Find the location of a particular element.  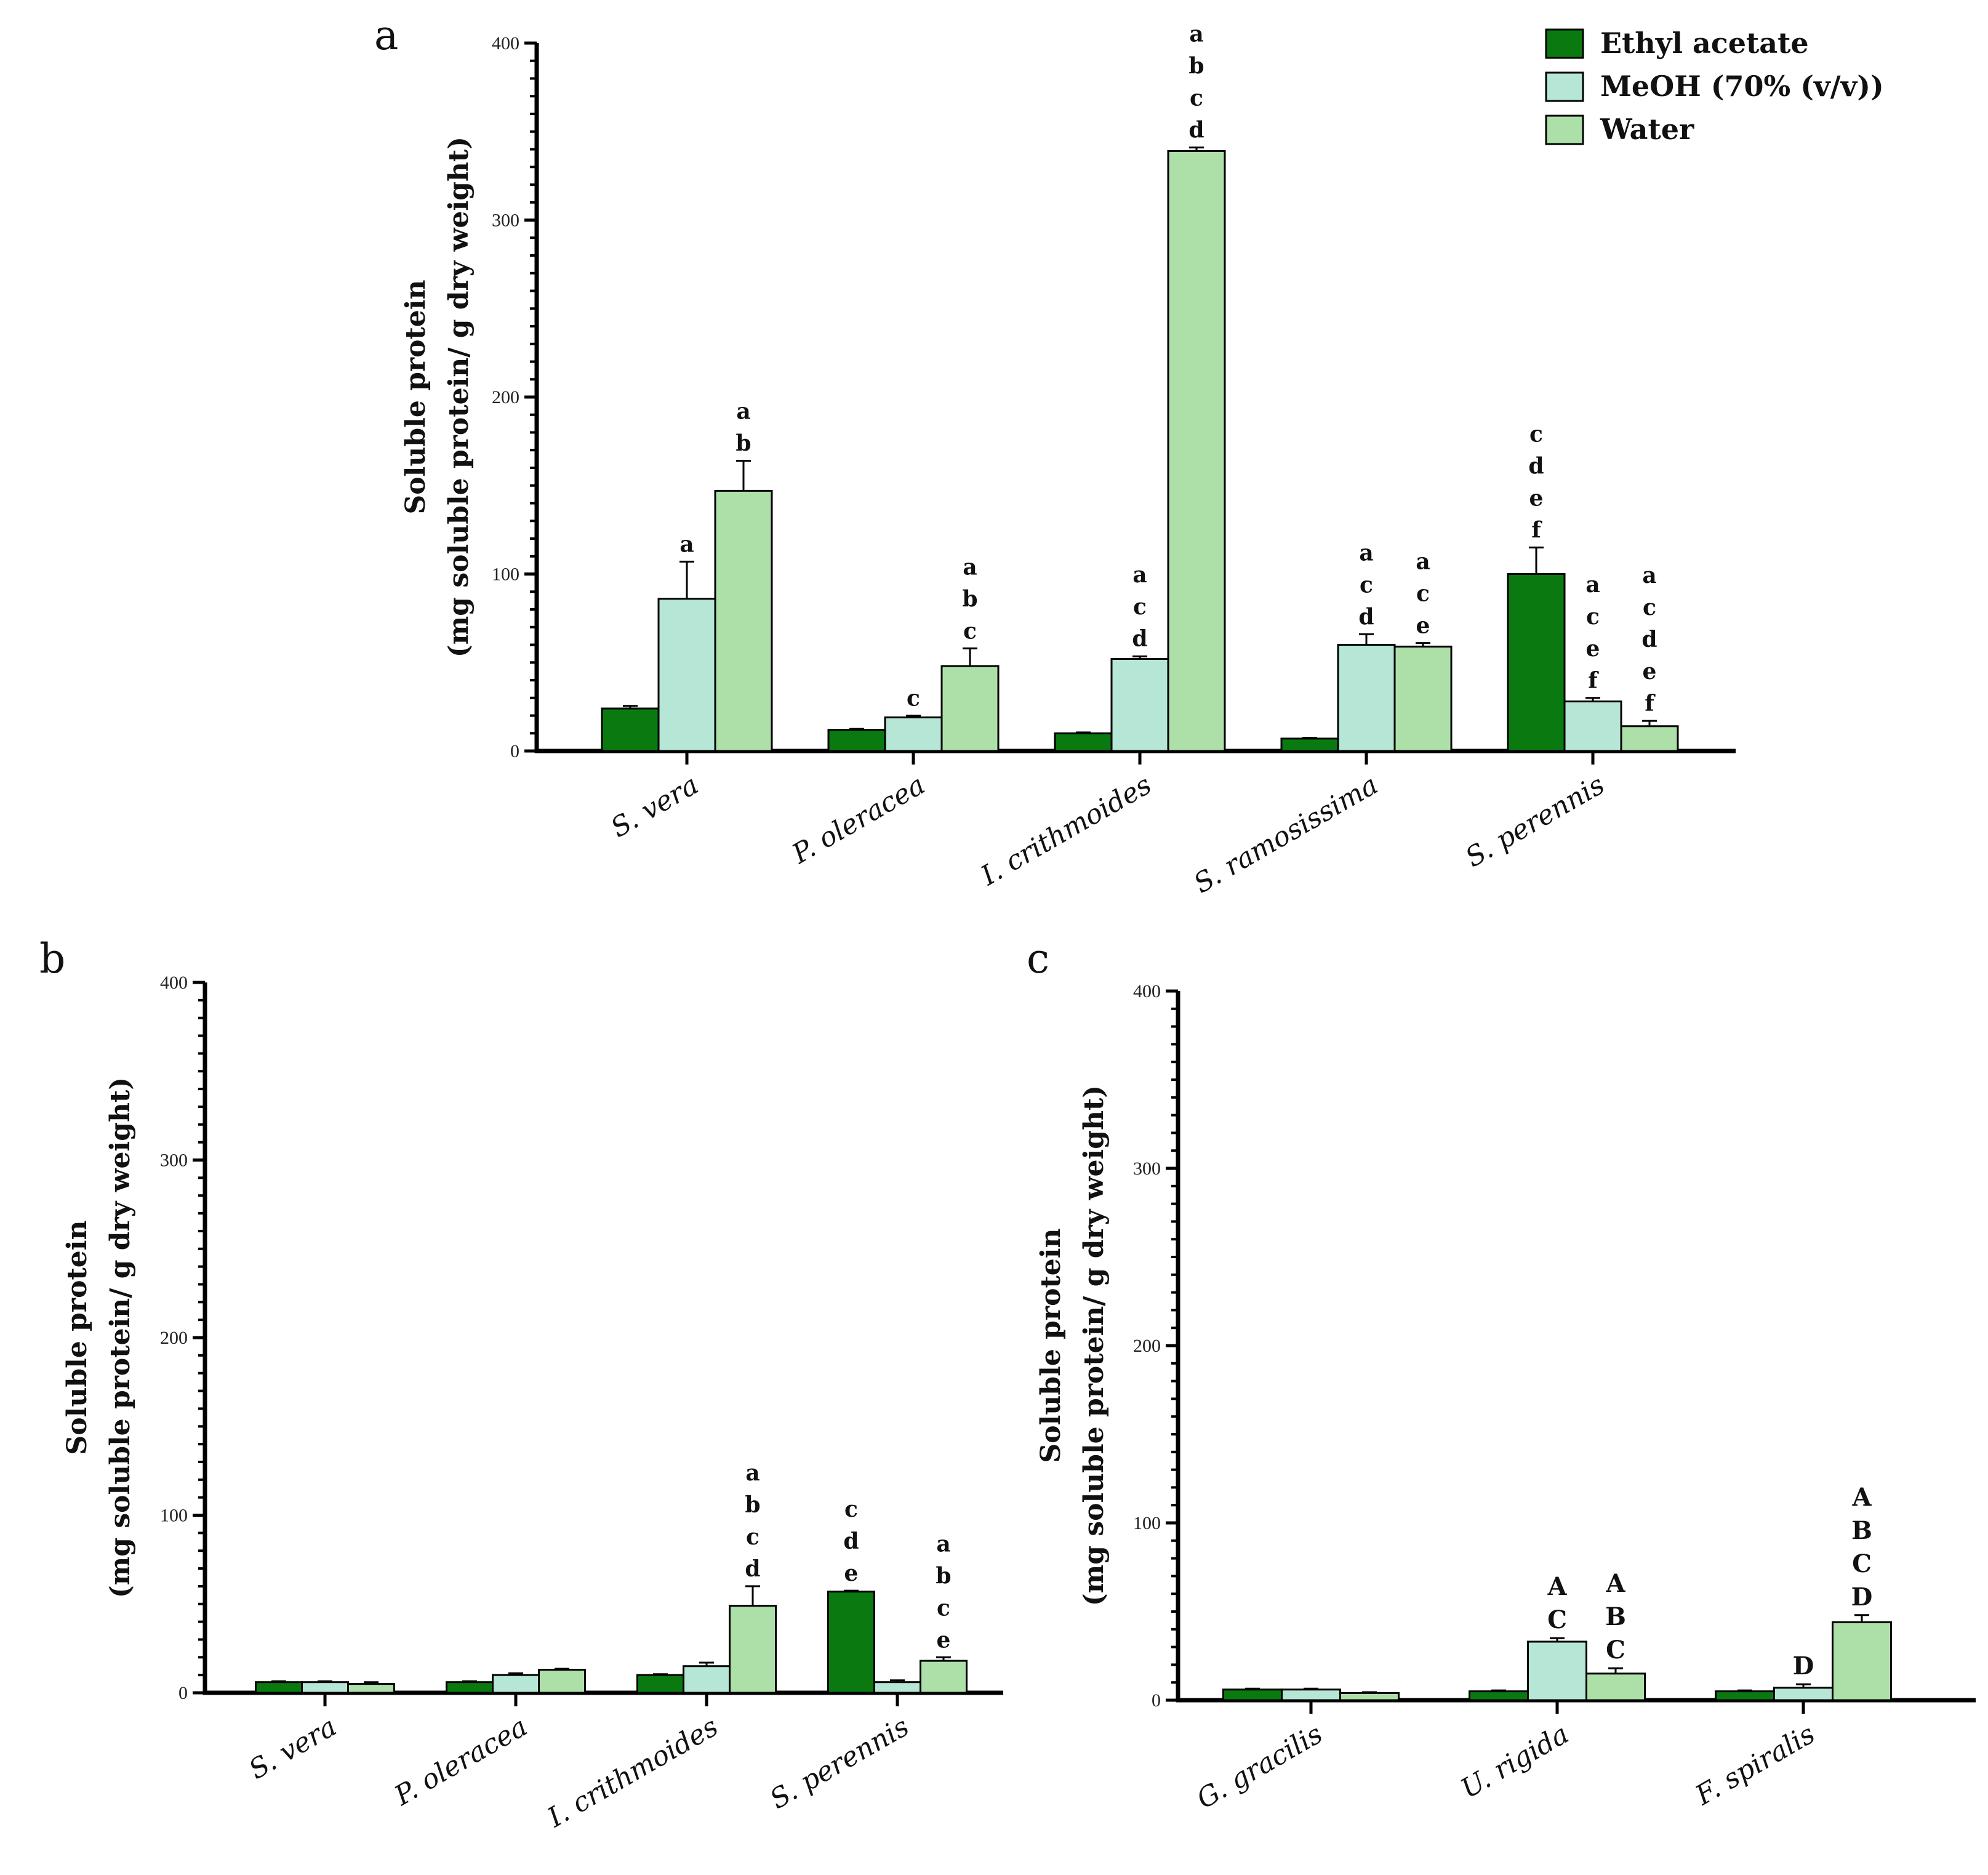

x-category-label: S. ramosissima is located at coordinates (1286, 834).